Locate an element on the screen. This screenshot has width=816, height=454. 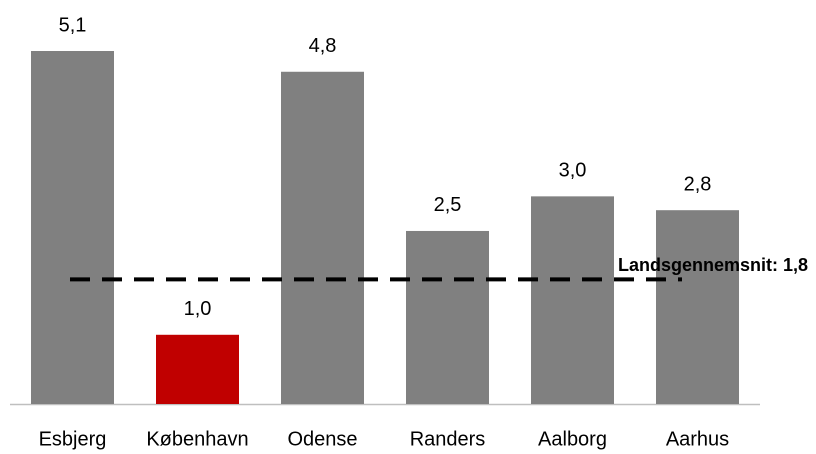
data-label: 2,8 is located at coordinates (698, 184).